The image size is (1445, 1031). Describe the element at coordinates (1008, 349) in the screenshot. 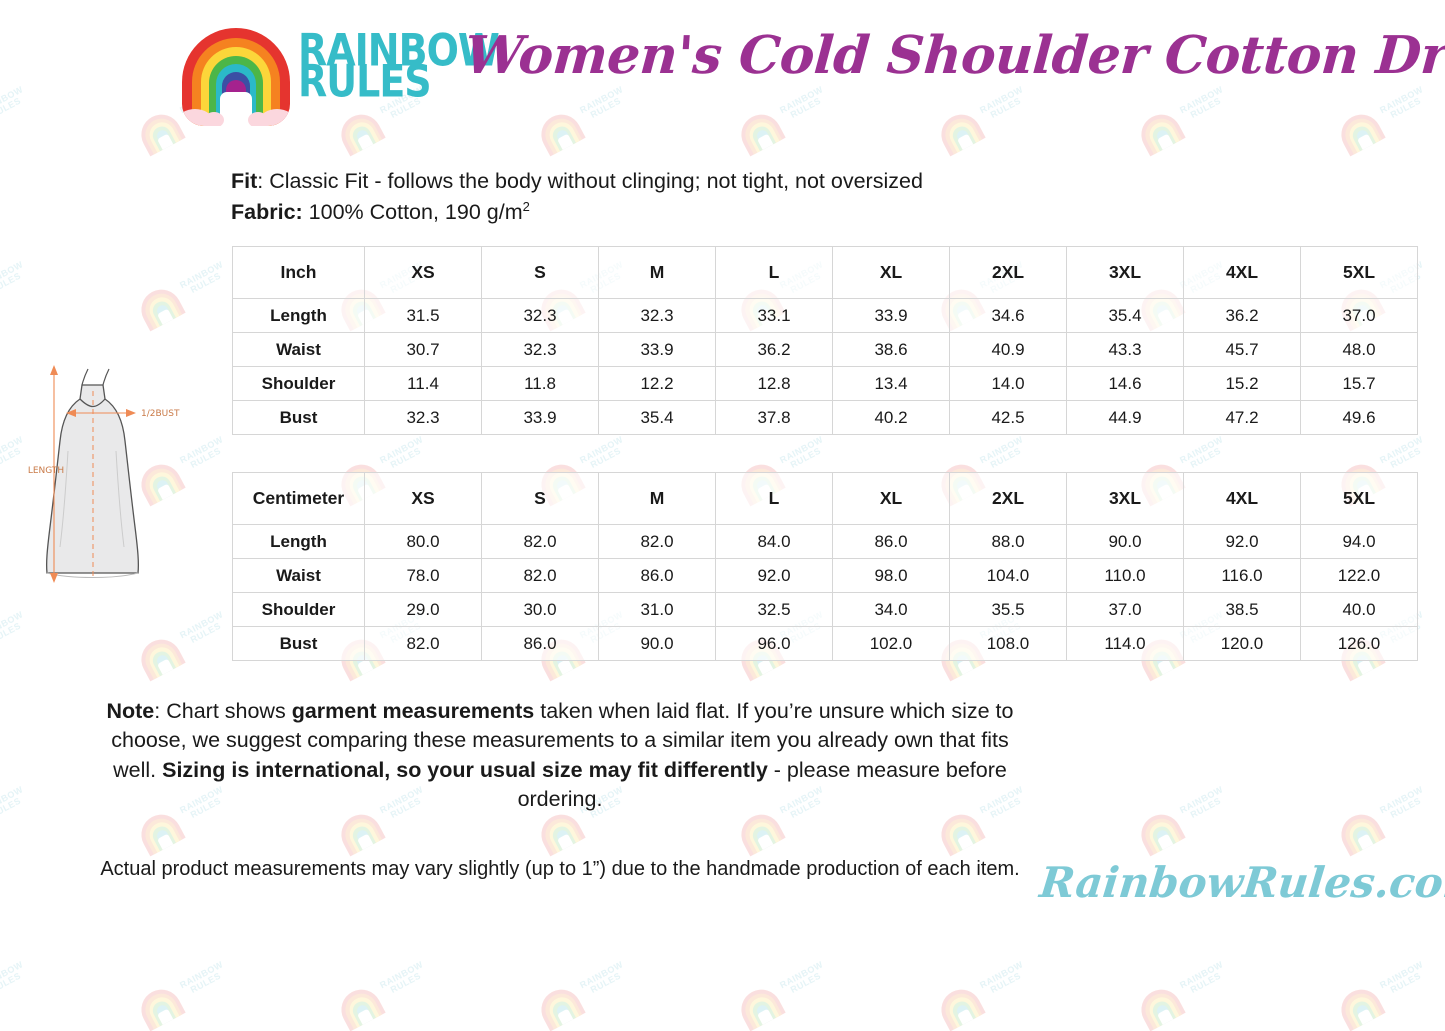

I see `table-cell: 40.9` at that location.